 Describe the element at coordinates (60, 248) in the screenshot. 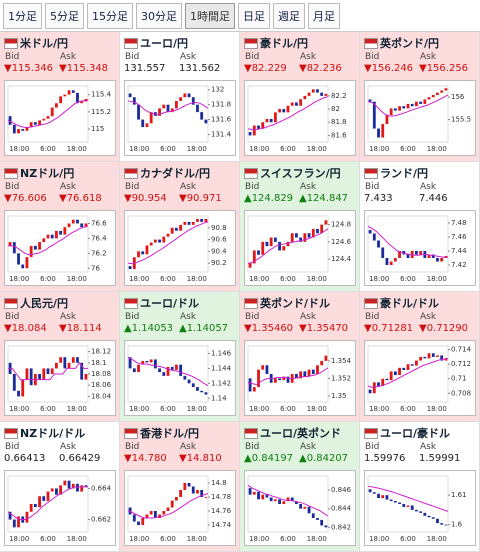

I see `mini-chart: 76 76.2 76.4 76.6 18:00 6:00 18:00` at that location.